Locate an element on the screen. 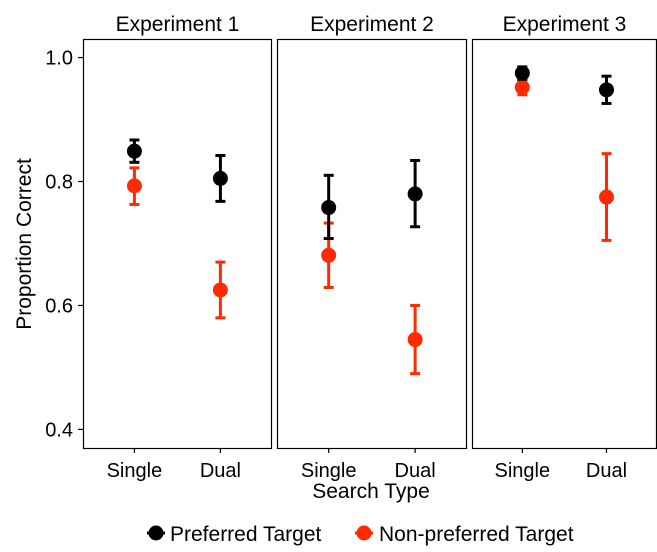  facet-title: Experiment 1 is located at coordinates (178, 24).